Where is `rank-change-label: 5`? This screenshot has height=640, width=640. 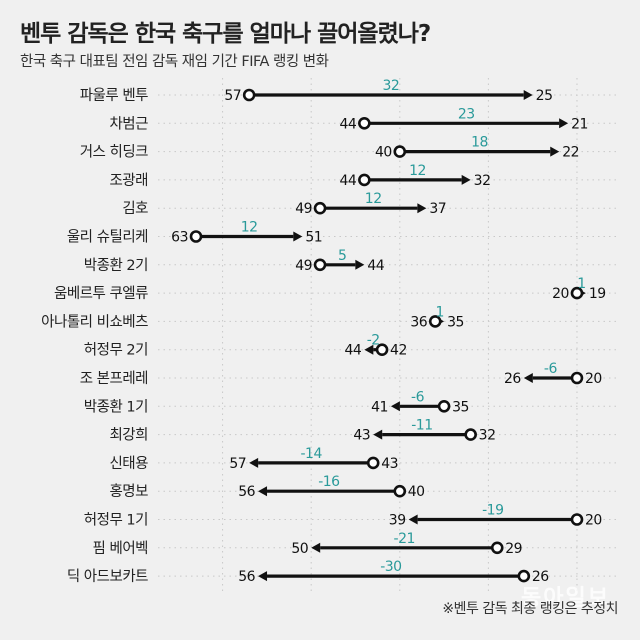
rank-change-label: 5 is located at coordinates (342, 256).